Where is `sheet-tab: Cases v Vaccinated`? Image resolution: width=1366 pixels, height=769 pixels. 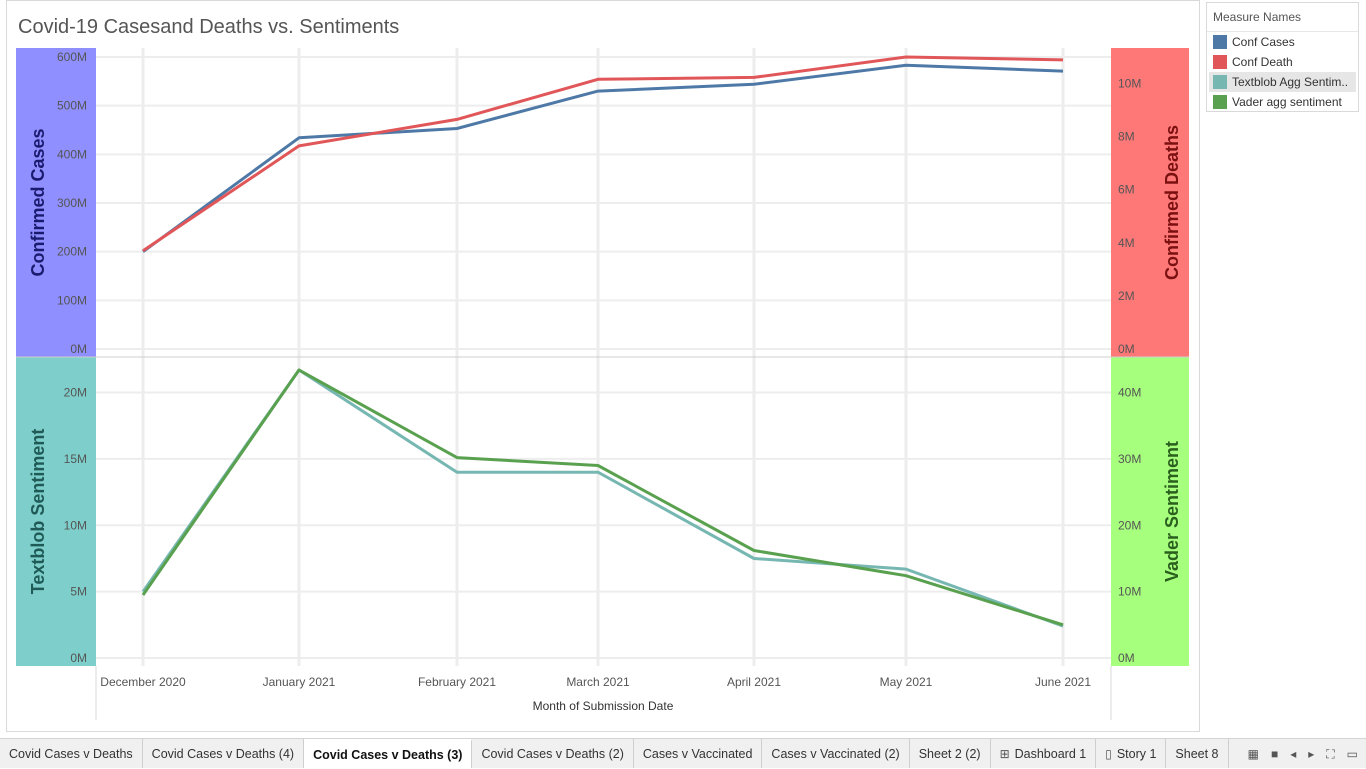
sheet-tab: Cases v Vaccinated is located at coordinates (698, 753).